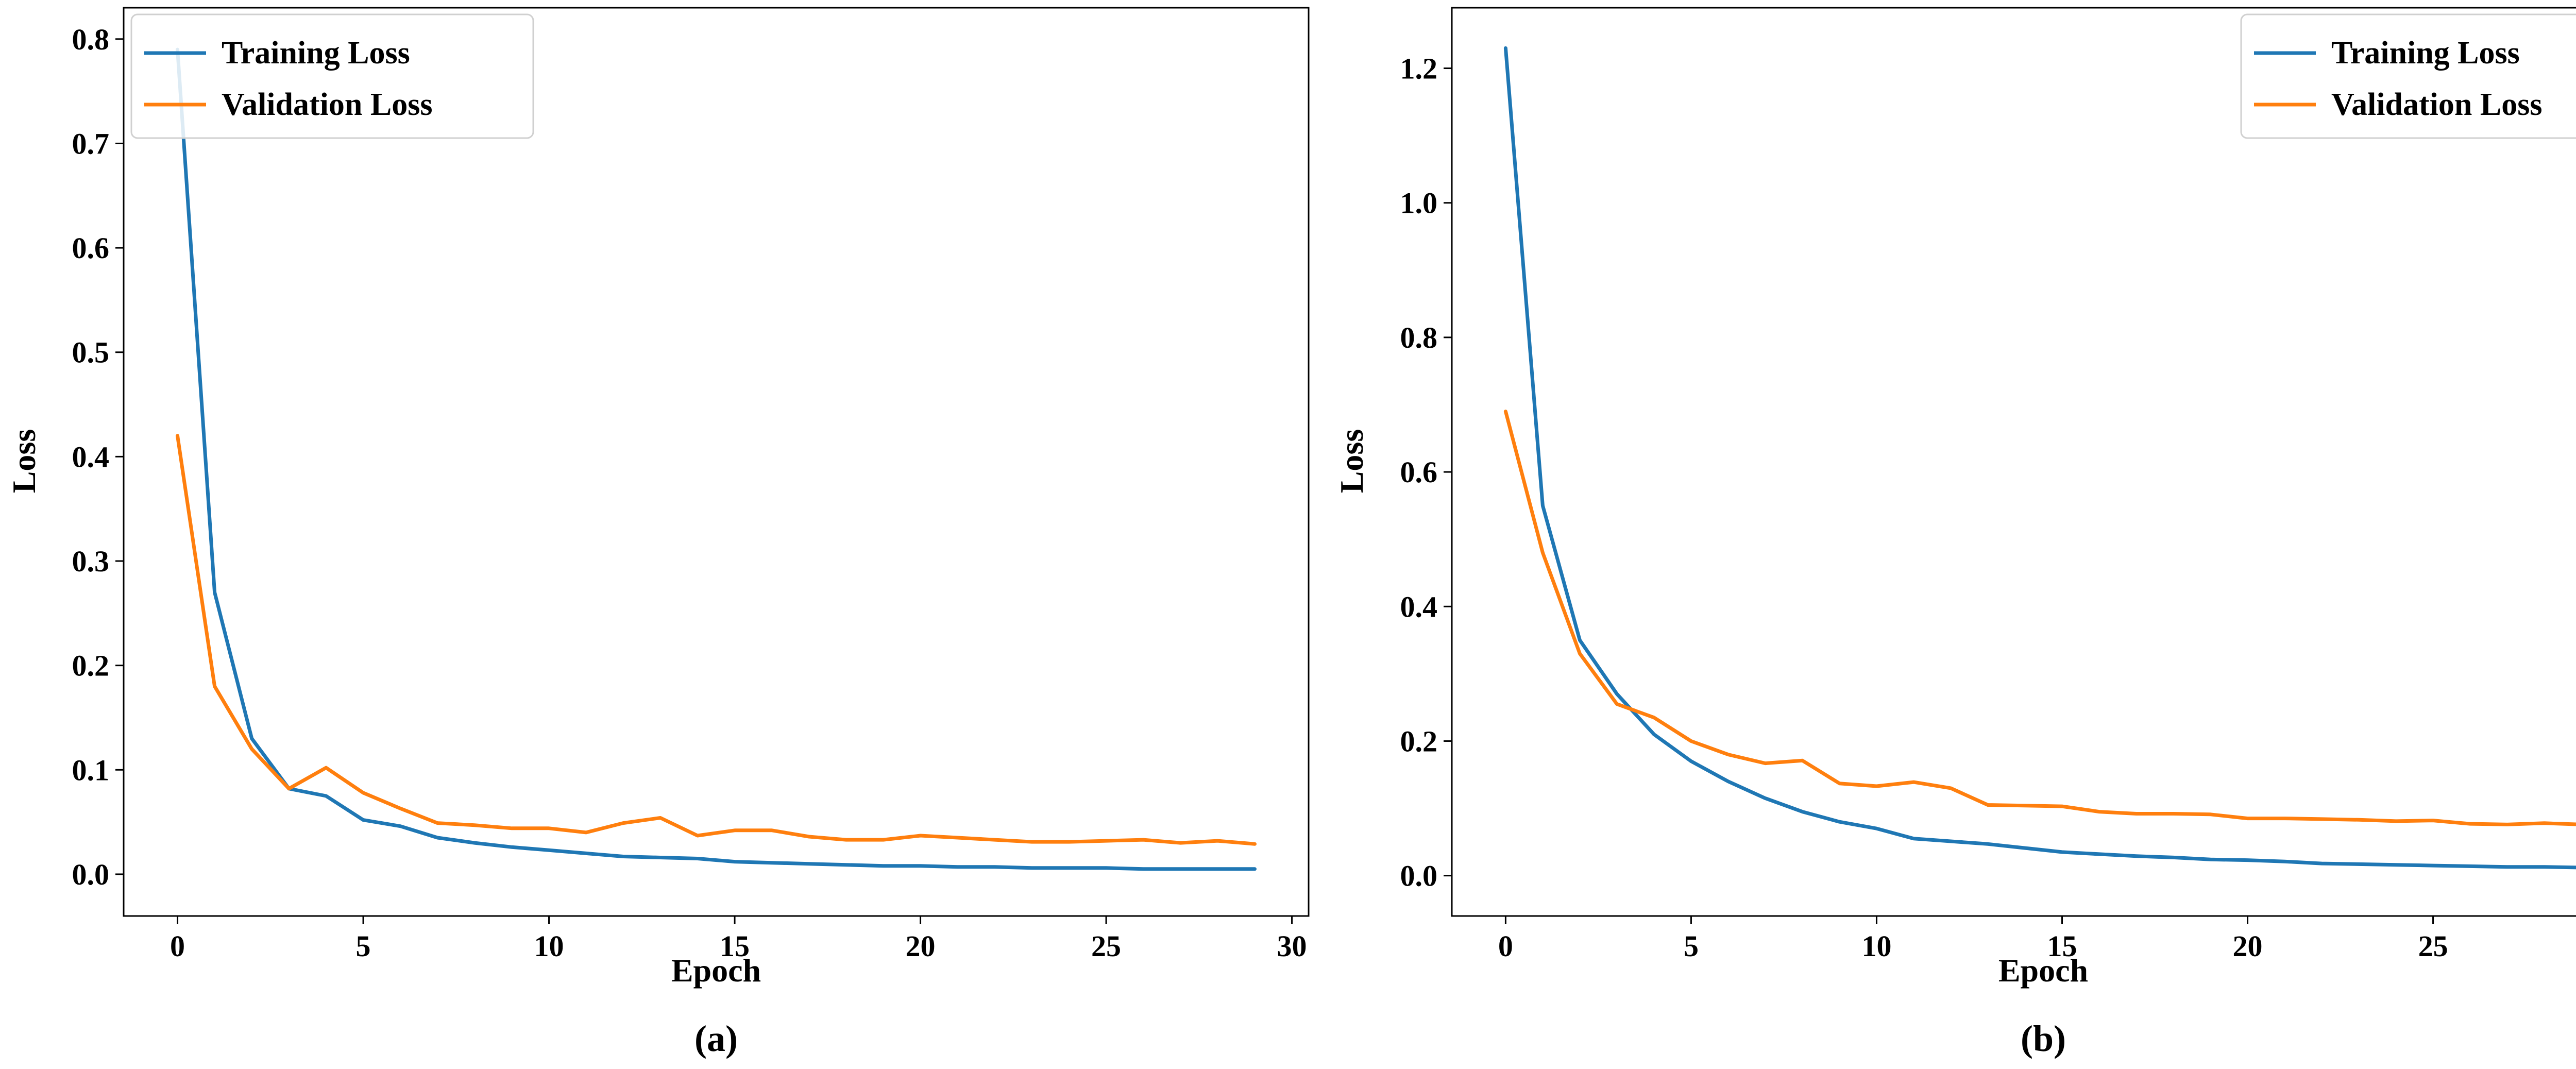  What do you see at coordinates (91, 143) in the screenshot?
I see `y-tick-label: 0.7` at bounding box center [91, 143].